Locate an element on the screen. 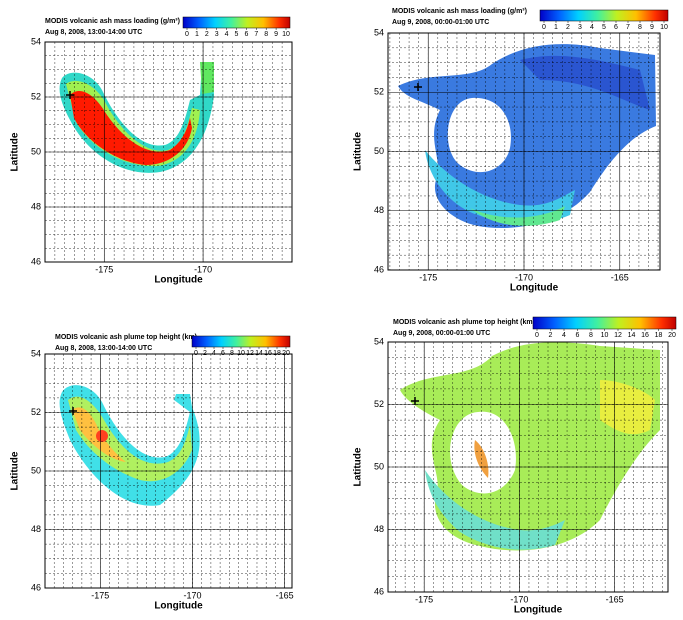  colorbar-tick-label: 3 is located at coordinates (580, 27).